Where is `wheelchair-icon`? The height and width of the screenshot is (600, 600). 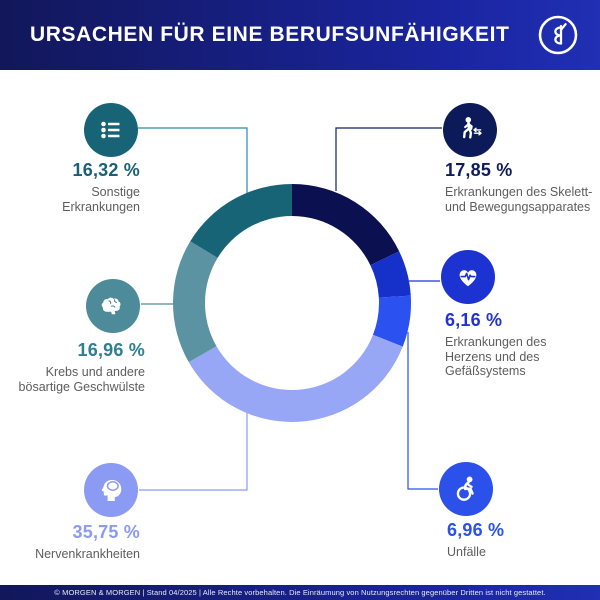 wheelchair-icon is located at coordinates (465, 488).